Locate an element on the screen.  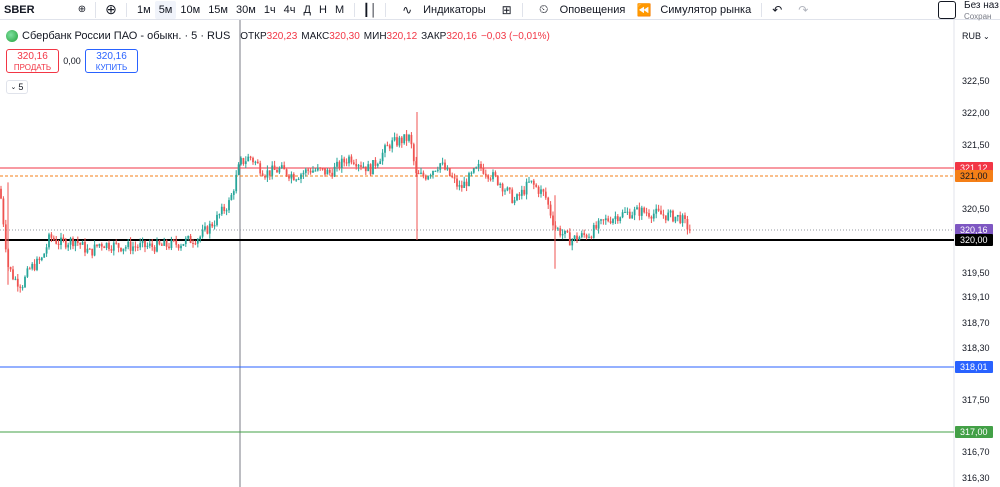
buy-button: 320,16 КУПИТЬ is located at coordinates (111, 61).